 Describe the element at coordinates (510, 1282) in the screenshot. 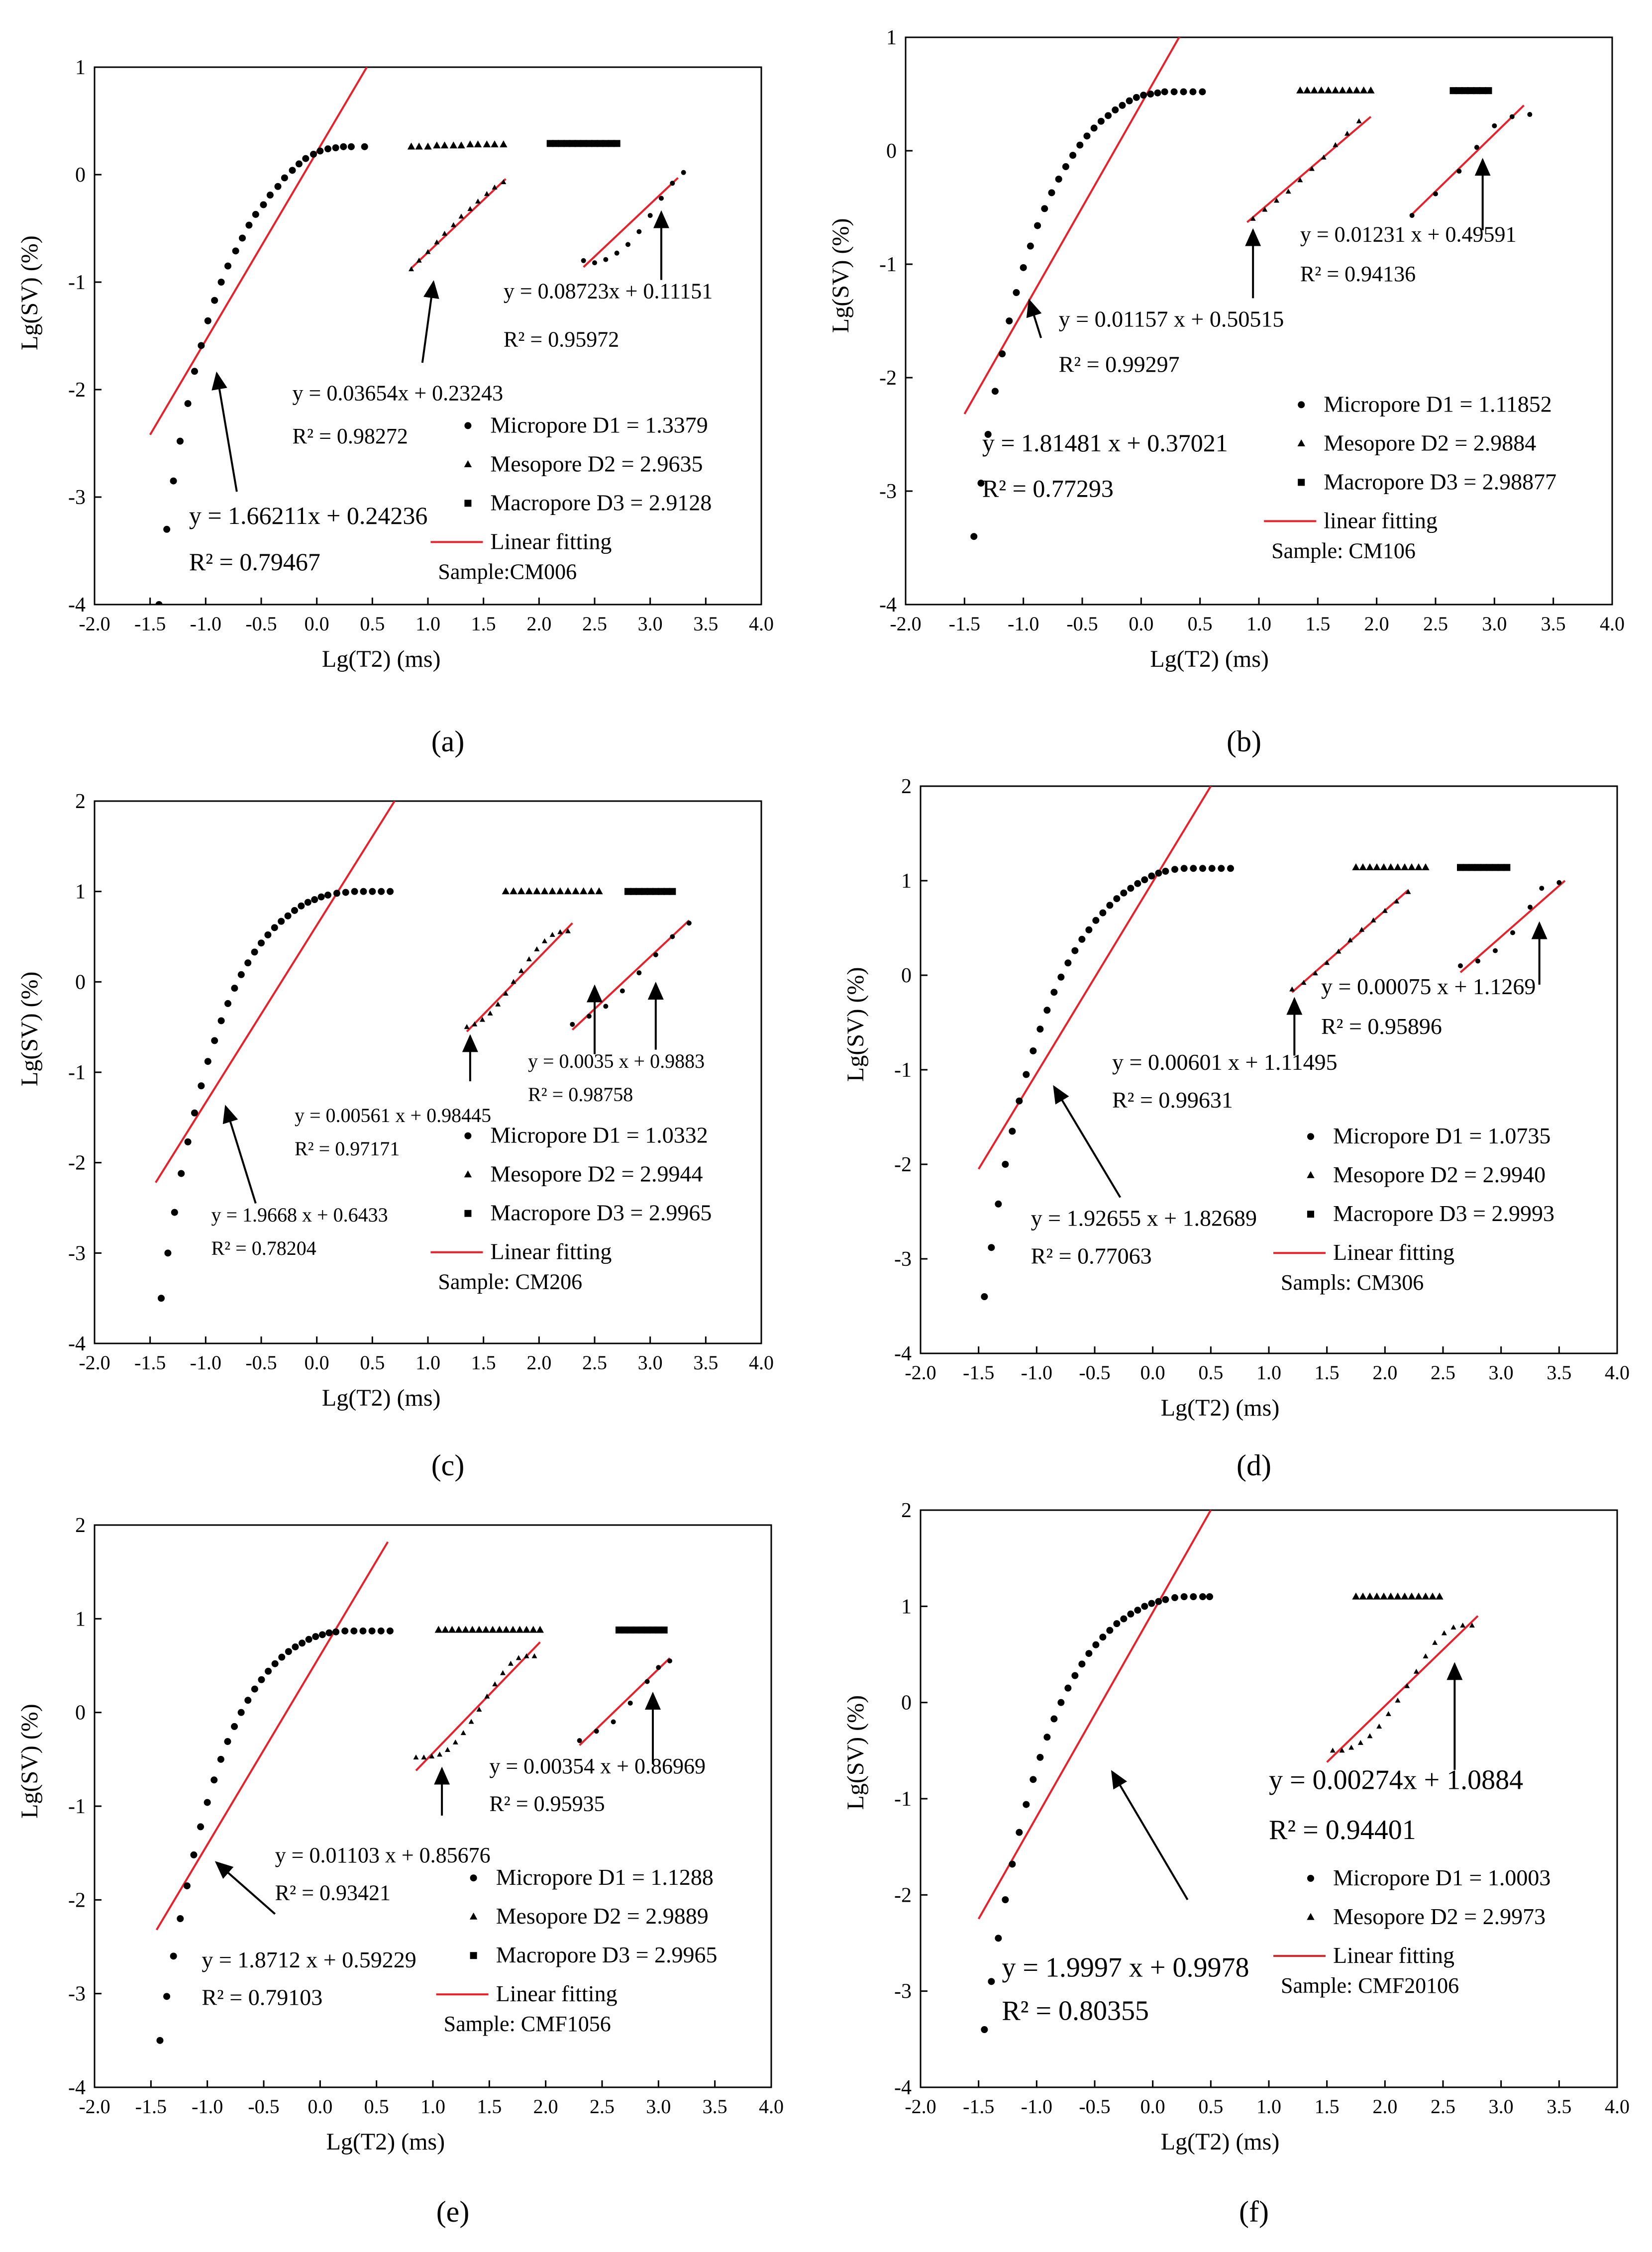

I see `sample-label: Sample: CM206` at that location.